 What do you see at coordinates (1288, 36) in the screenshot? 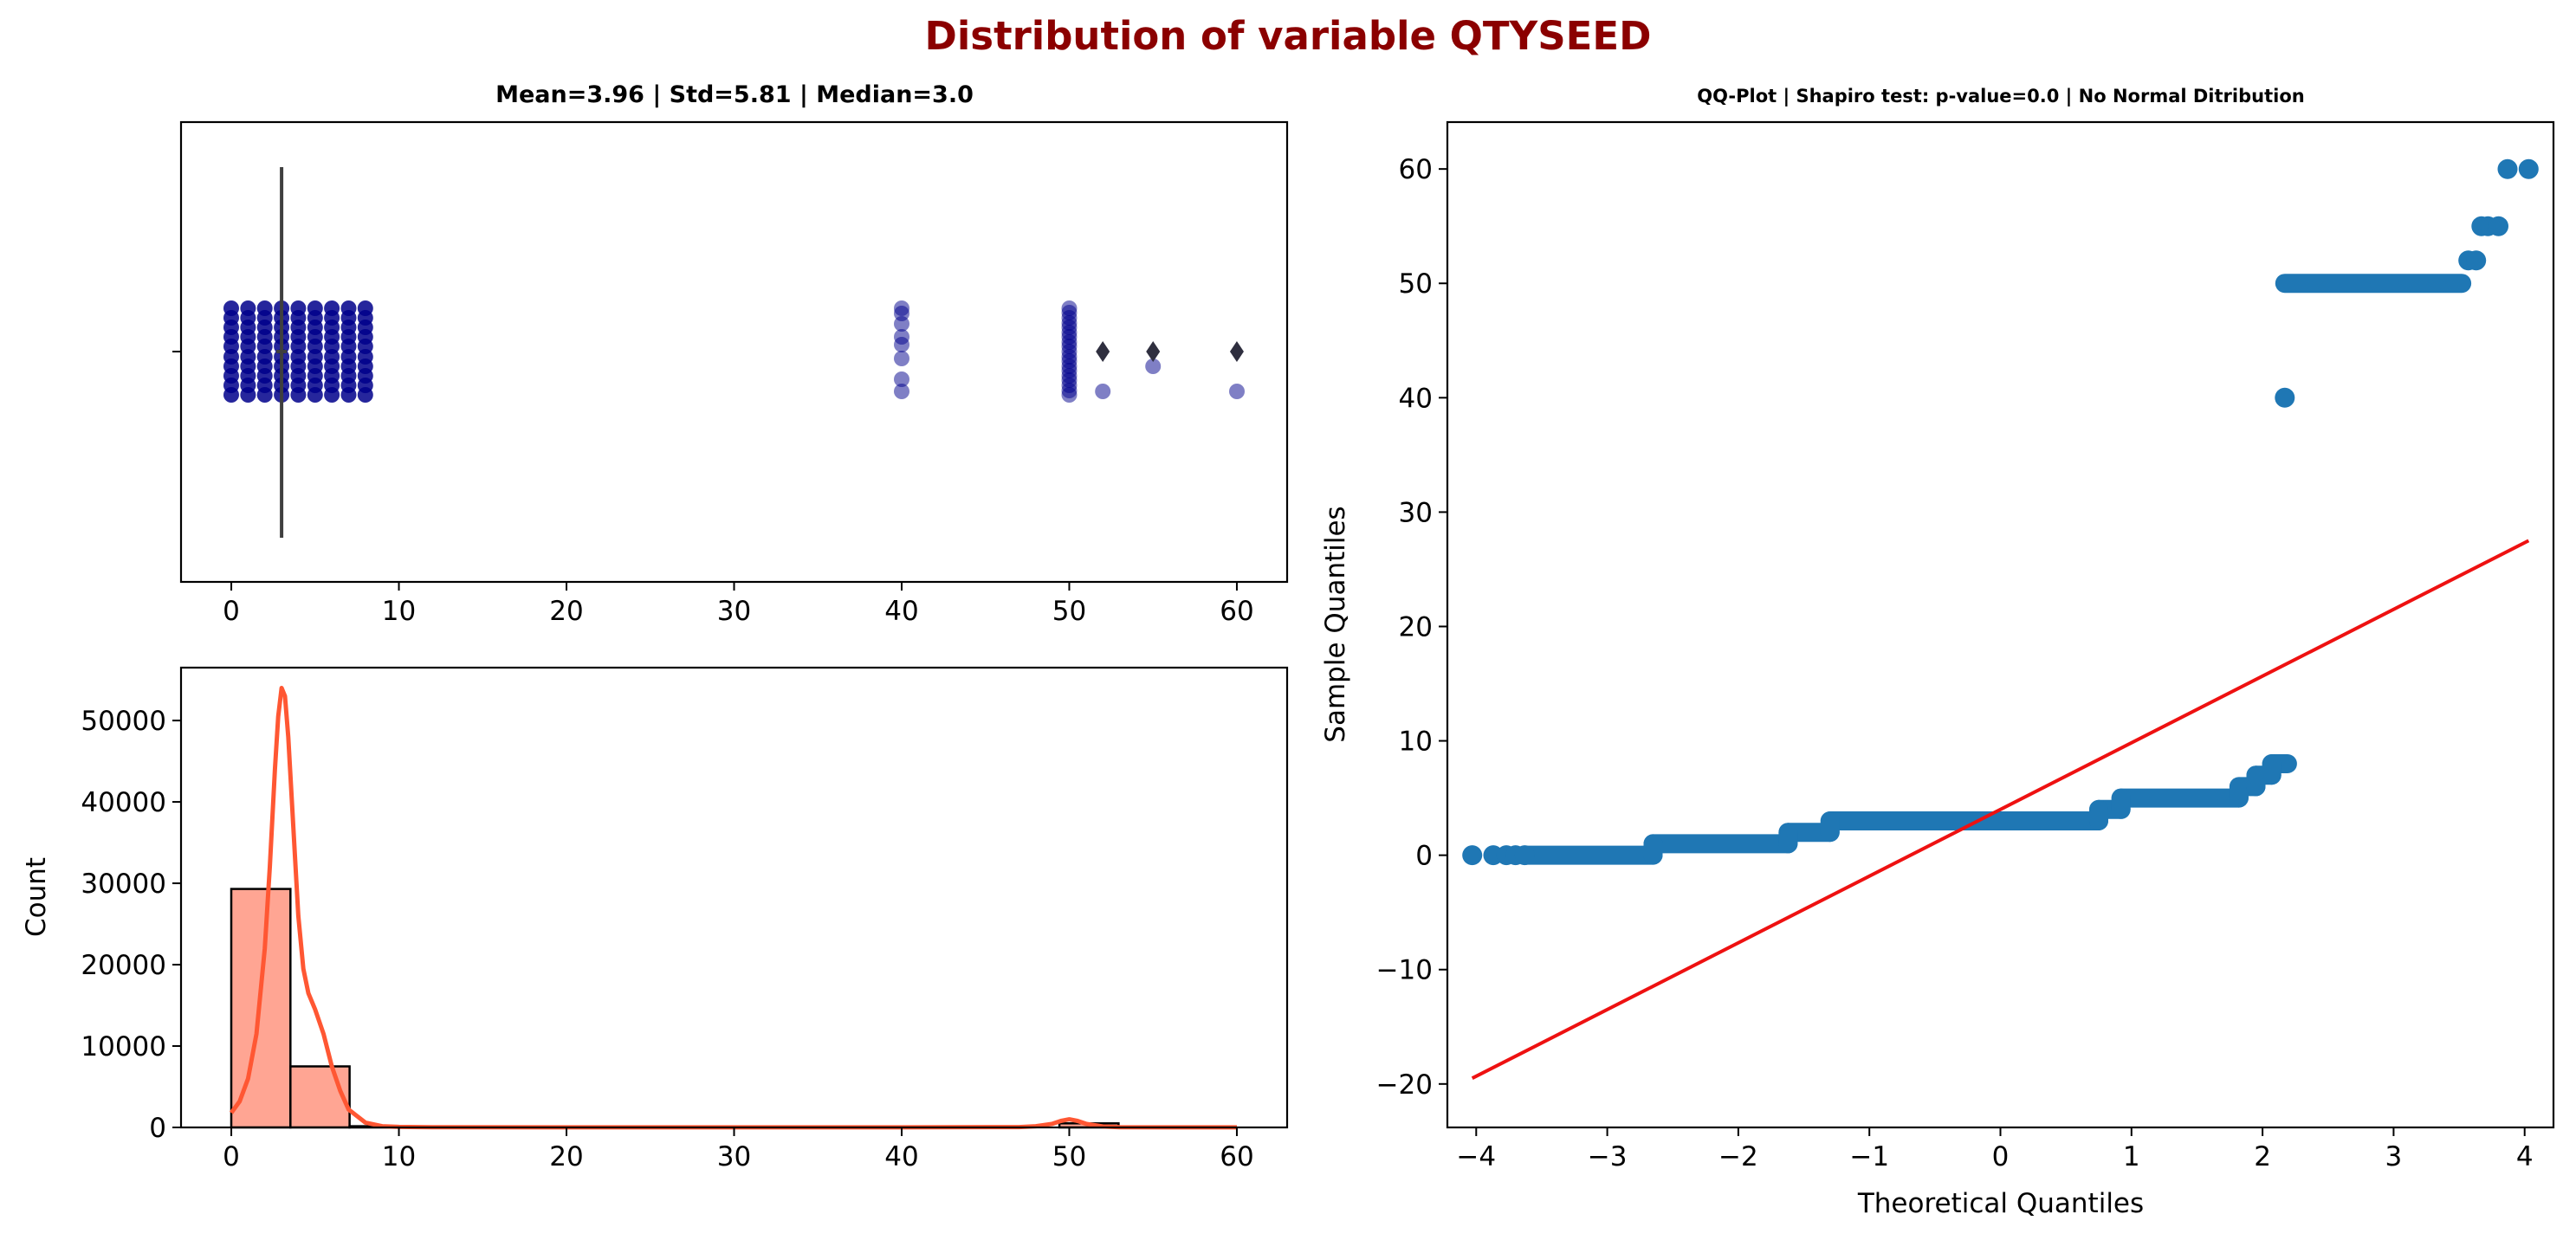
I see `figure-title: Distribution of variable QTYSEED` at bounding box center [1288, 36].